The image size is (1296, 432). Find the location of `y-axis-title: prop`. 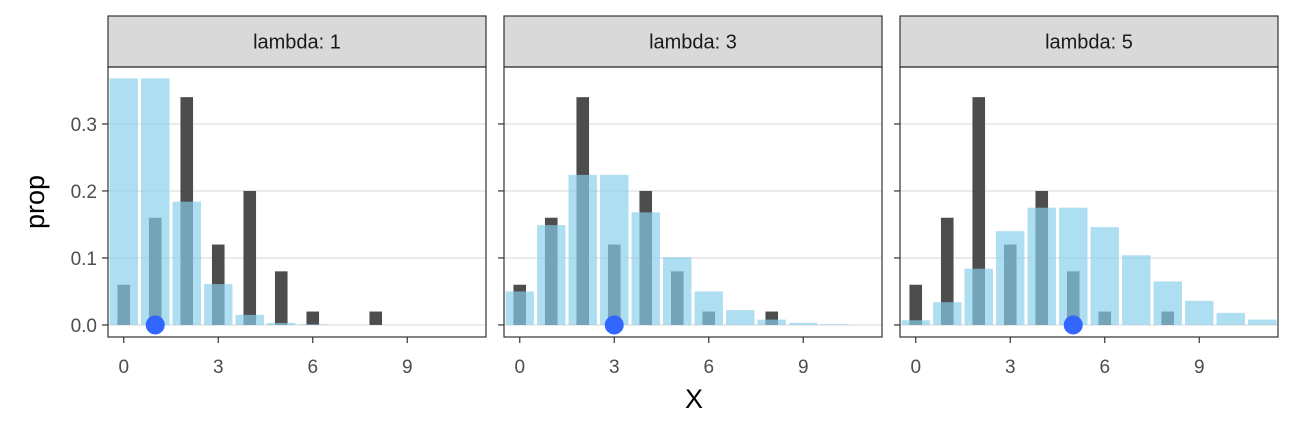

y-axis-title: prop is located at coordinates (35, 202).